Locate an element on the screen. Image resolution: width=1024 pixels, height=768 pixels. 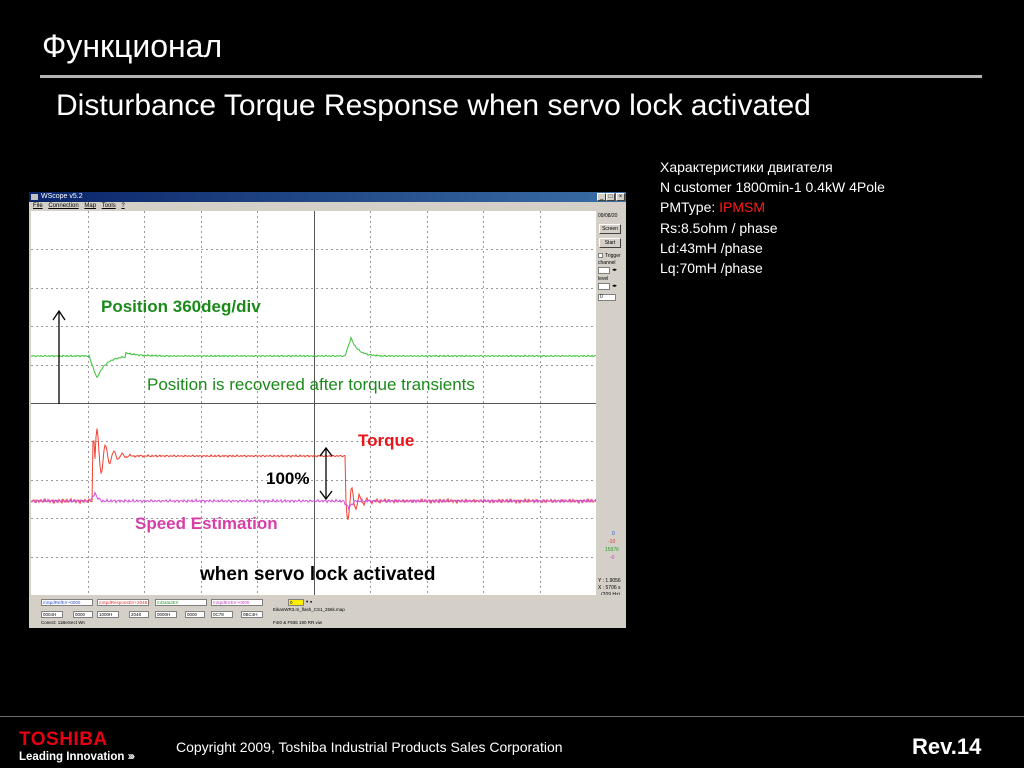
ch1-name-field: mSpdRefErr+0000 is located at coordinates (67, 602).